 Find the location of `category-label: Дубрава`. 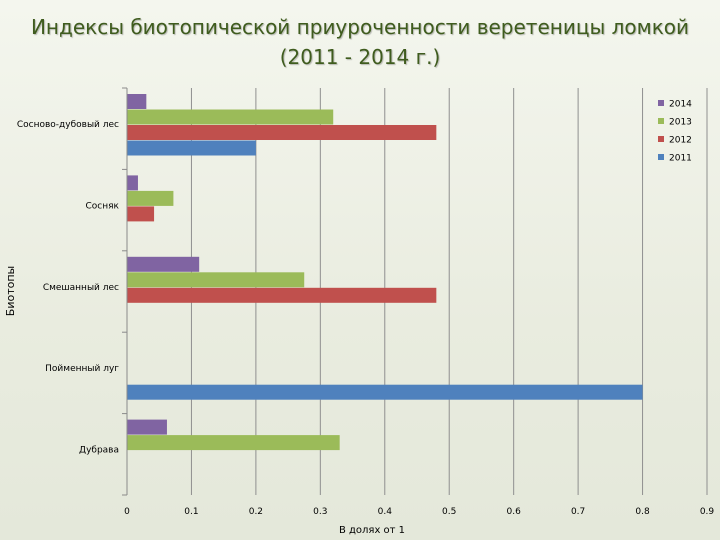

category-label: Дубрава is located at coordinates (99, 451).